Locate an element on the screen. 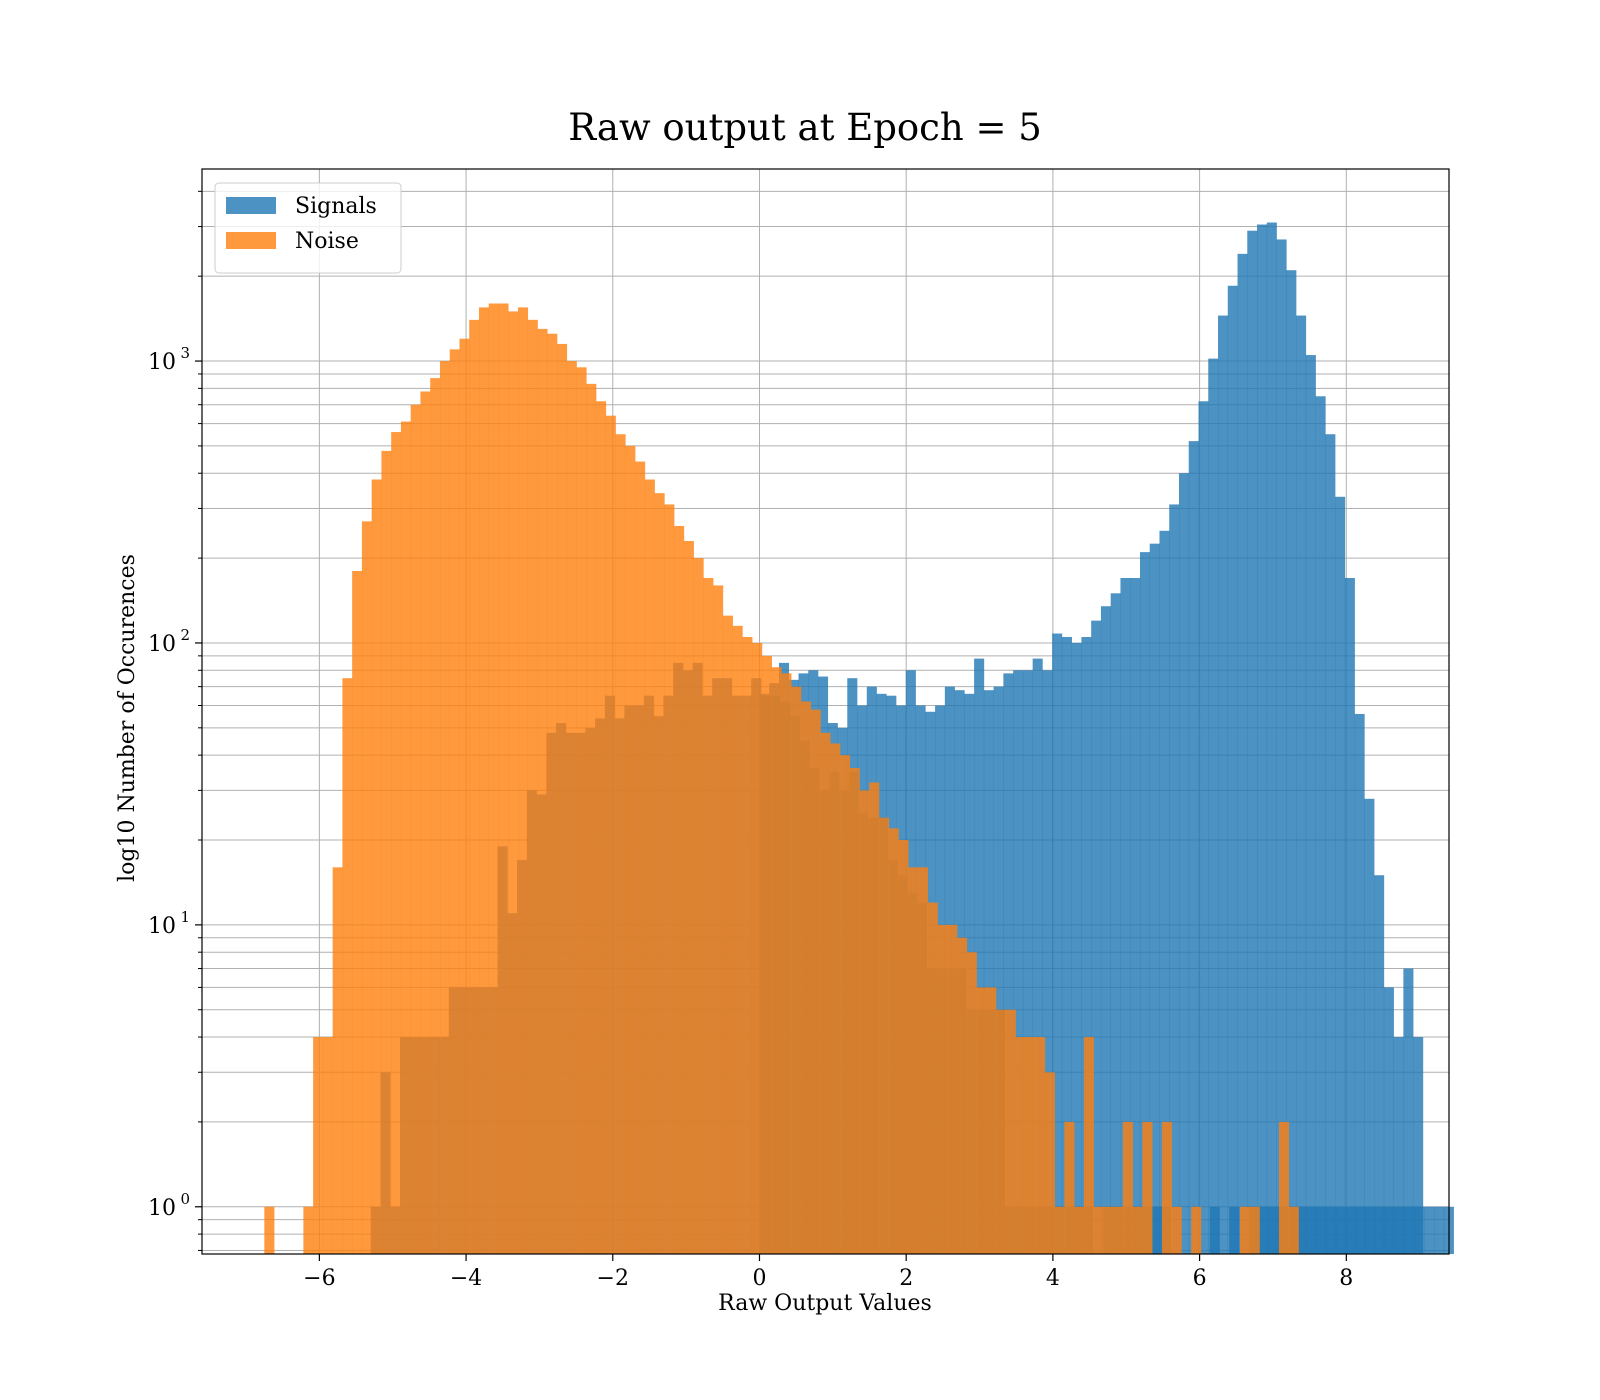  x-tick-label: −2 is located at coordinates (613, 1278).